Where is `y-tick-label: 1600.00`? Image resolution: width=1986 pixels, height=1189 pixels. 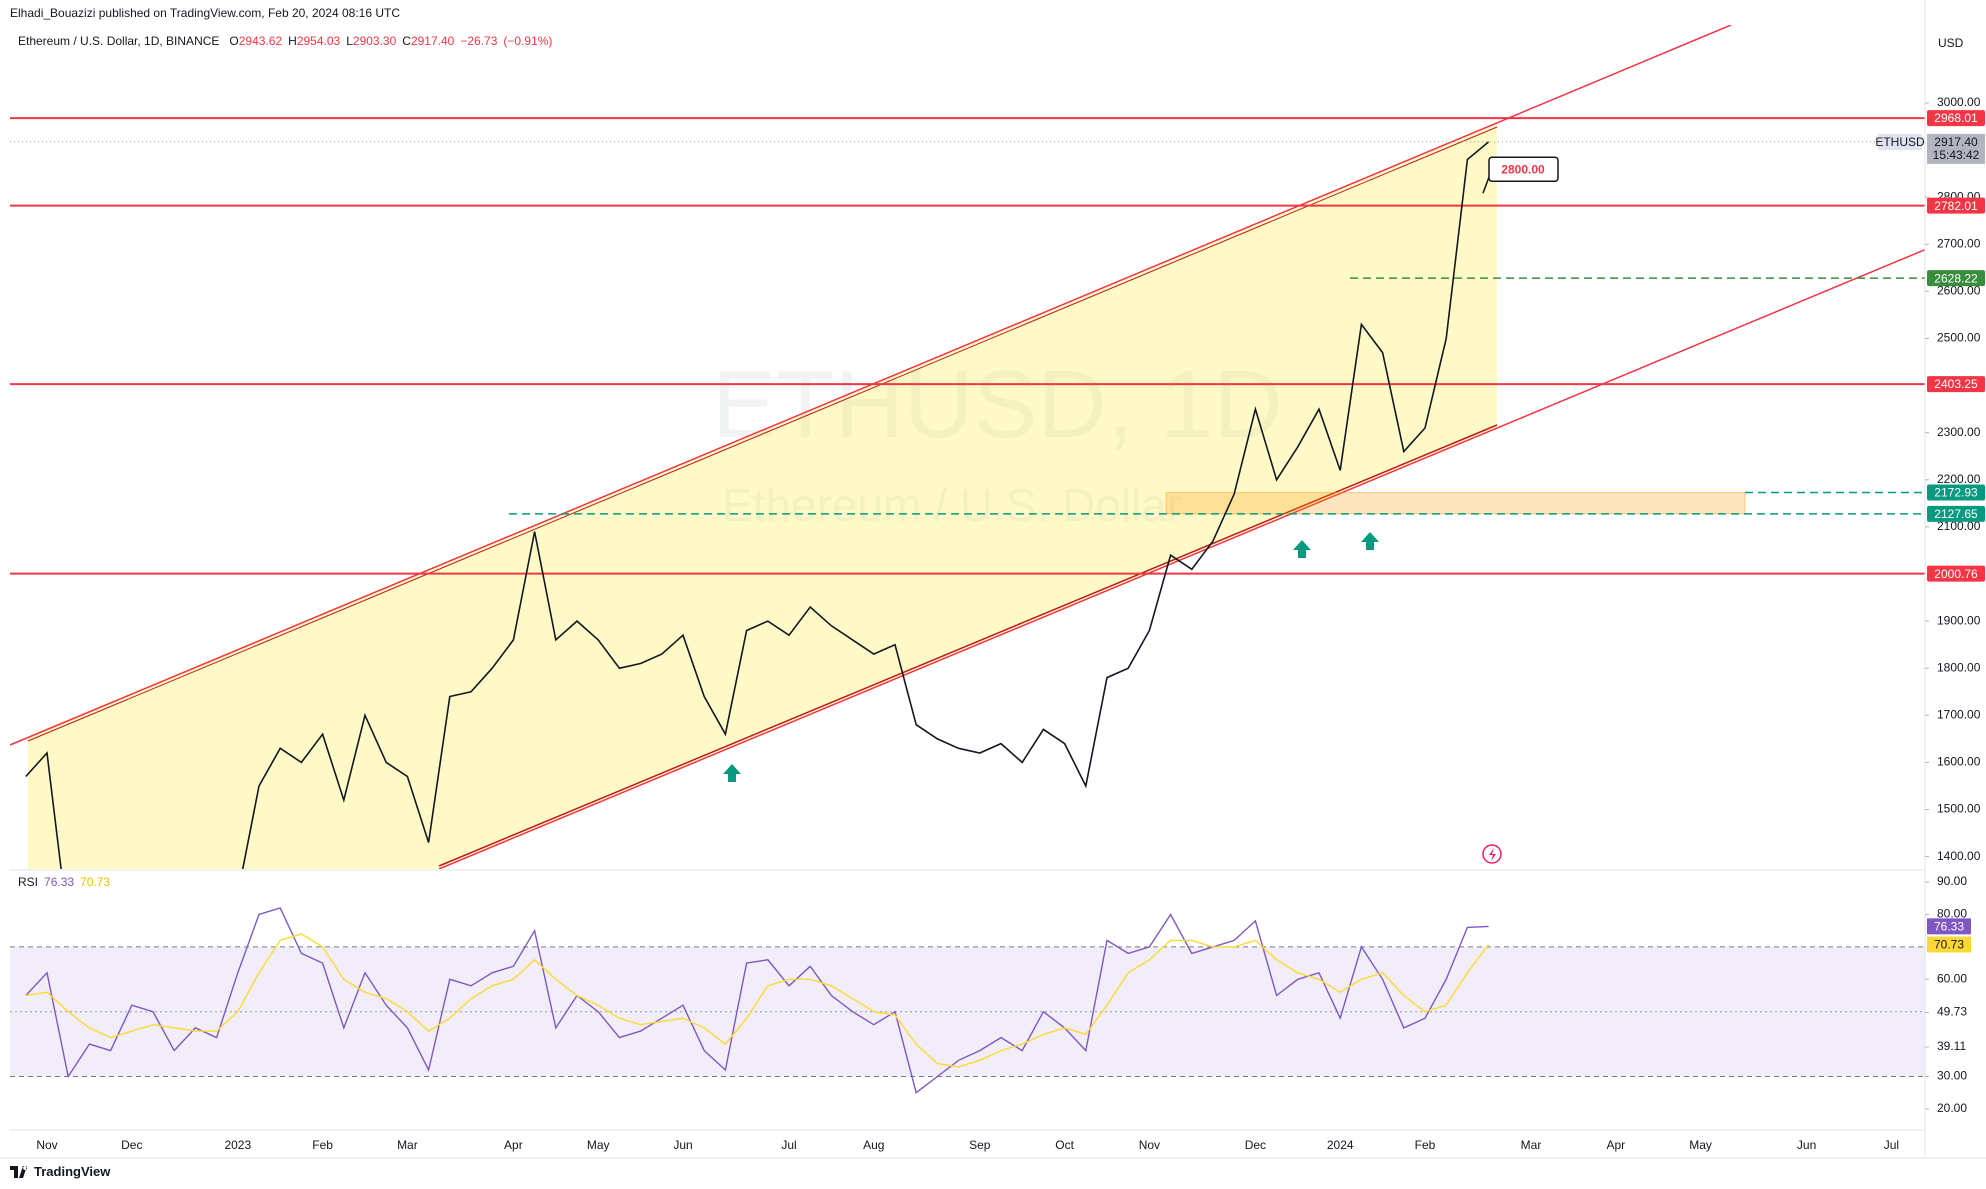 y-tick-label: 1600.00 is located at coordinates (1959, 762).